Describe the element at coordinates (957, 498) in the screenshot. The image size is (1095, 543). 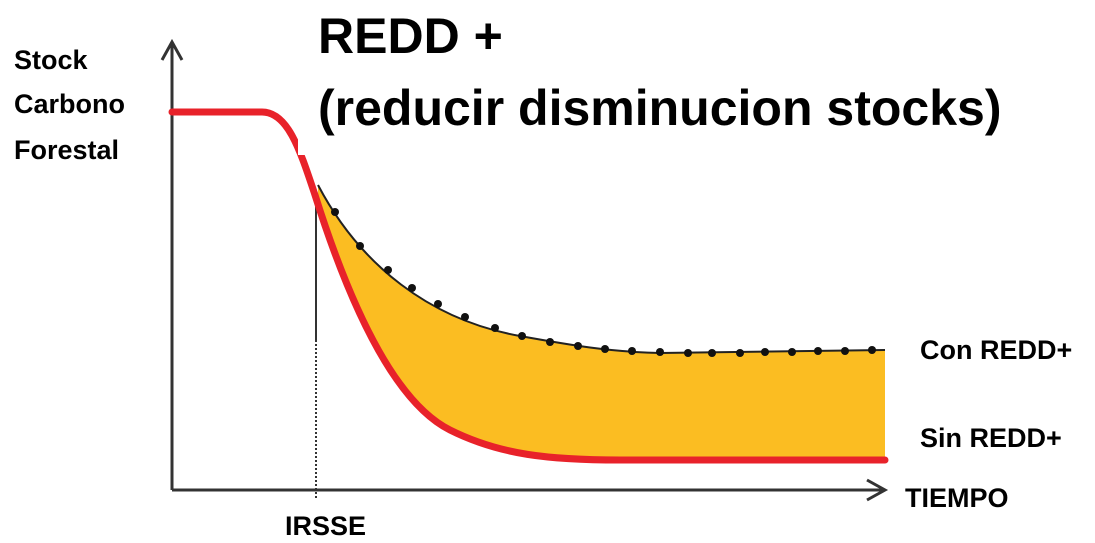
I see `x-axis-label: TIEMPO` at that location.